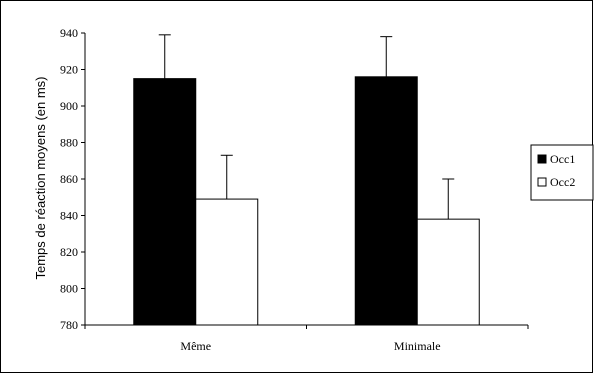  I want to click on x-category-label: Même, so click(195, 346).